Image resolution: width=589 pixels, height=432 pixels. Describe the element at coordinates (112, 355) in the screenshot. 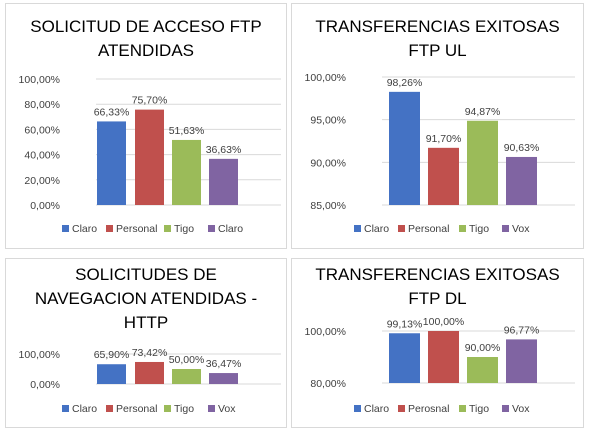

I see `data-label: 65,90%` at that location.